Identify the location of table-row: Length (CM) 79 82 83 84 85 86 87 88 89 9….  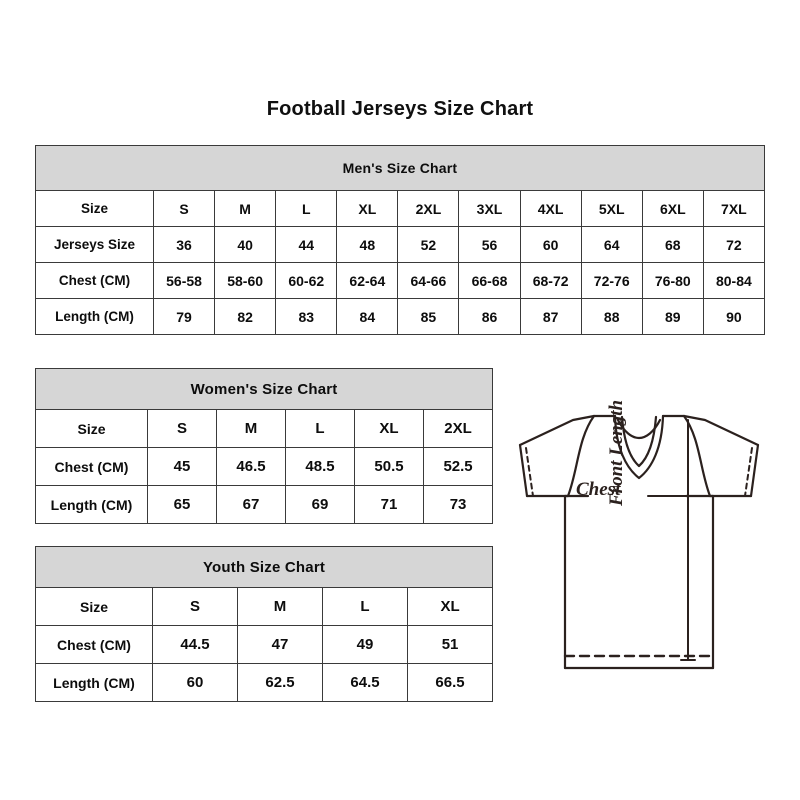
(400, 316).